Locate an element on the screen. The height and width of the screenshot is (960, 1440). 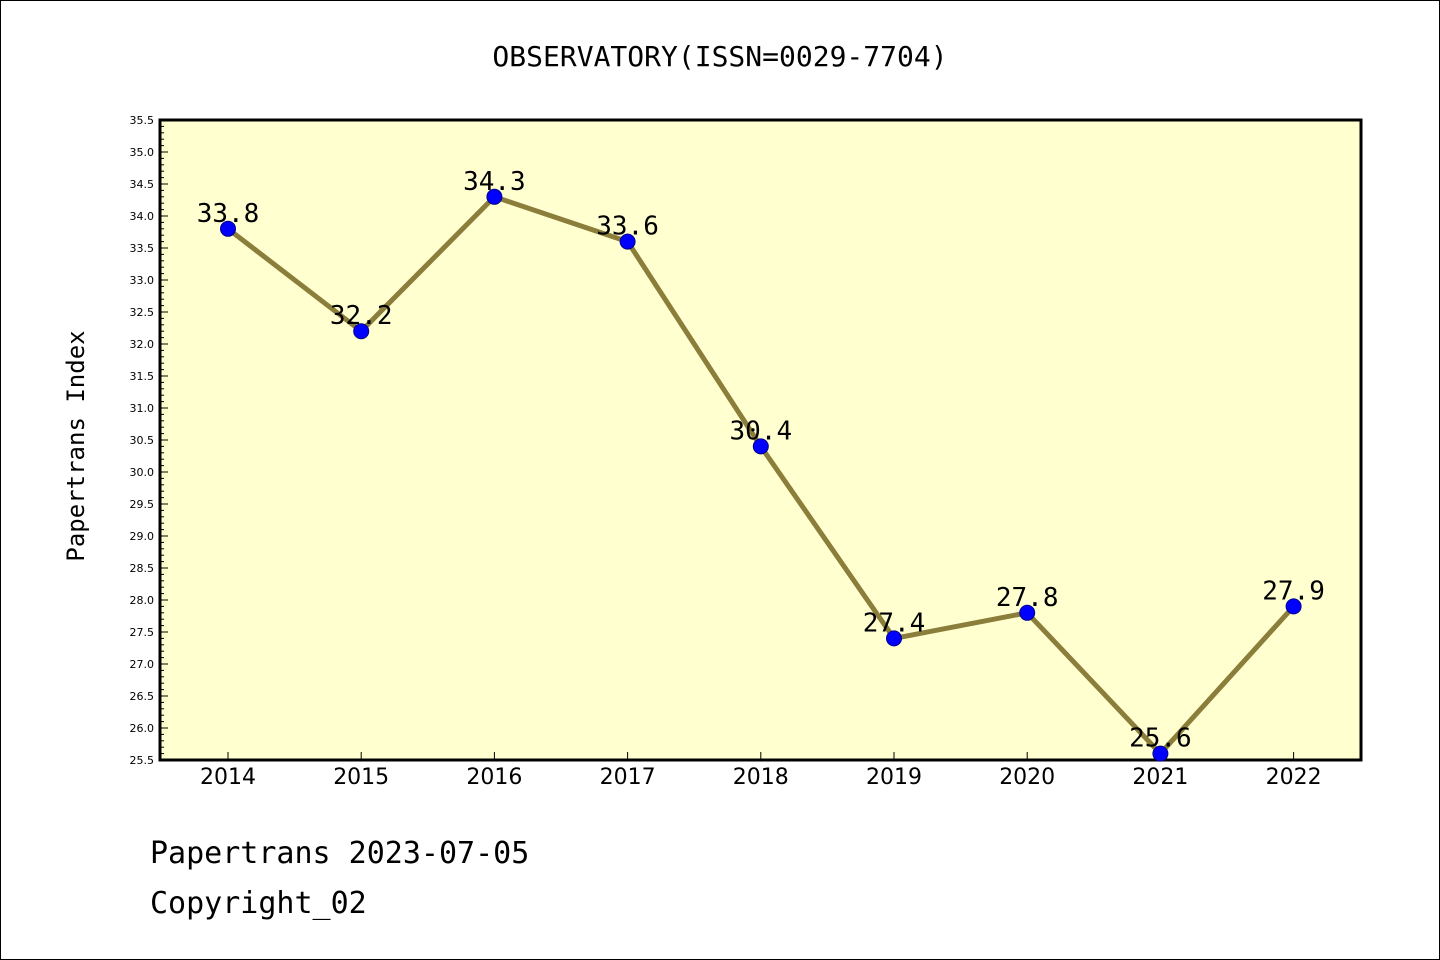
y-tick-label: 29.0 is located at coordinates (142, 536).